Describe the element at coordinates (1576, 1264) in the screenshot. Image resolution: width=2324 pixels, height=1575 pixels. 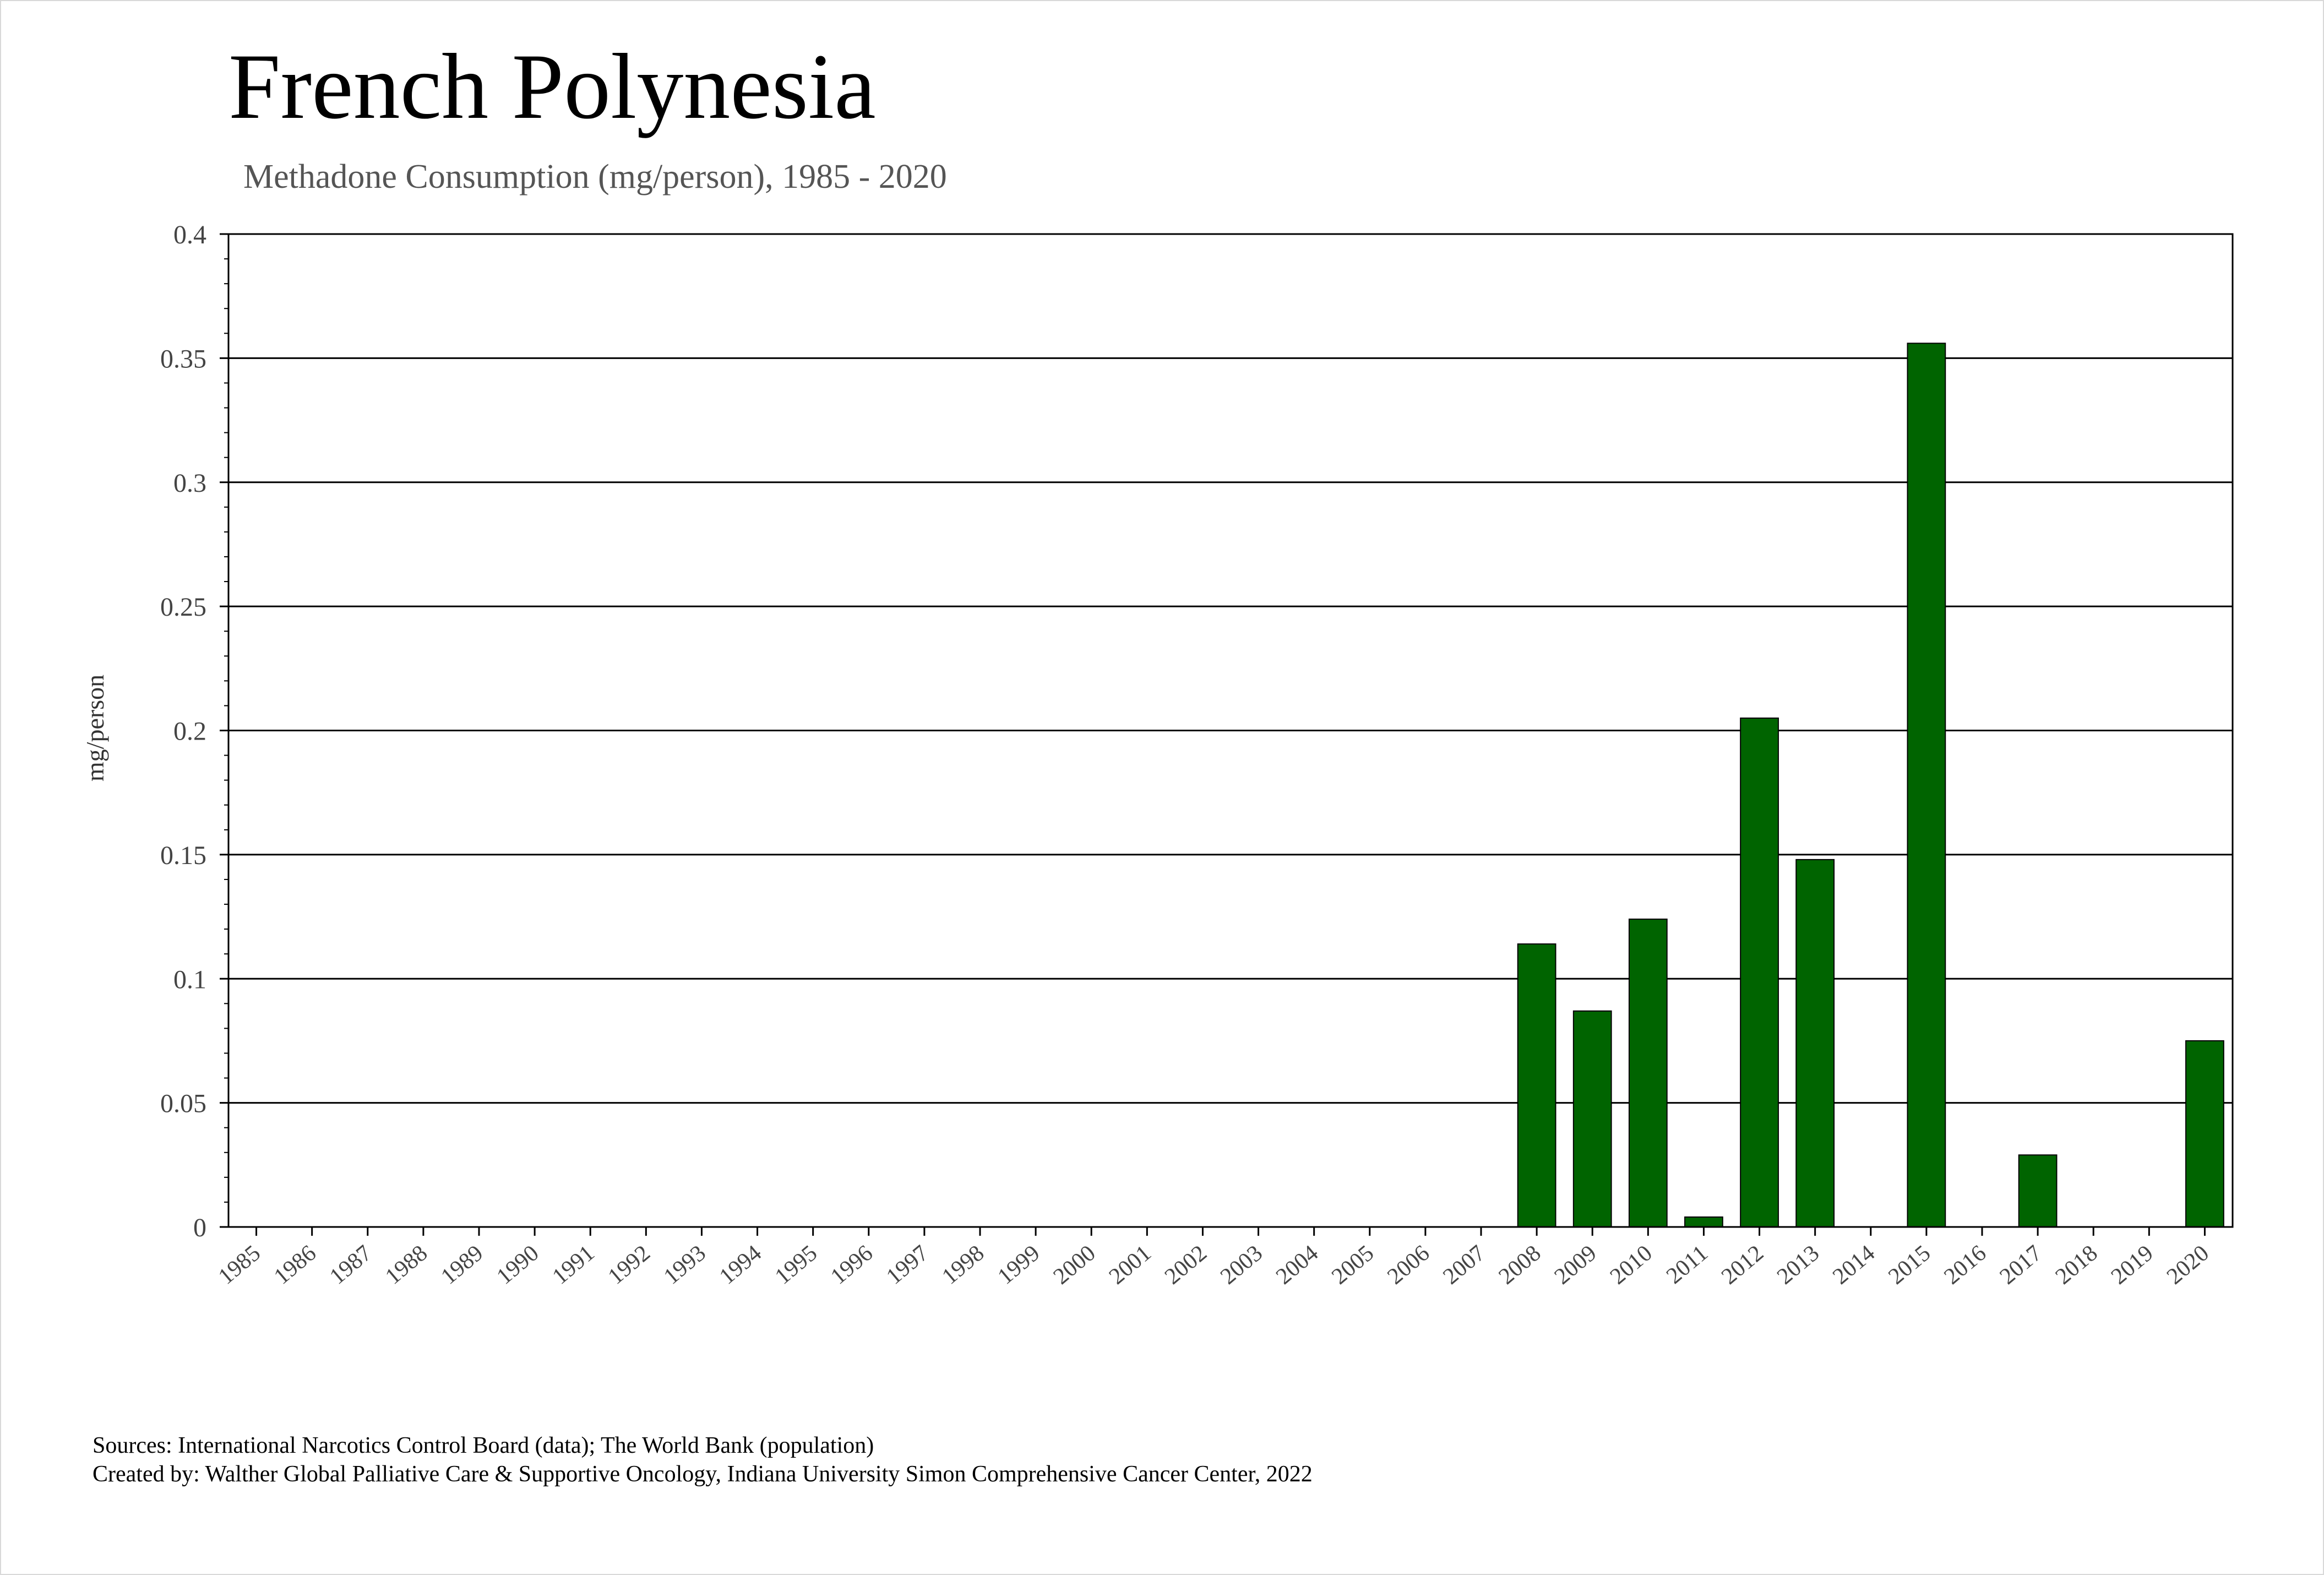
I see `x-tick-label: 2009` at that location.